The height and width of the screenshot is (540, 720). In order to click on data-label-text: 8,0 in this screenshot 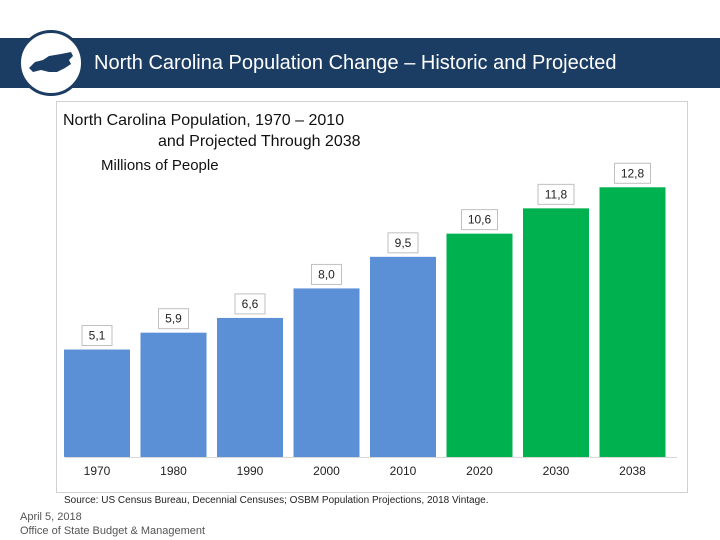, I will do `click(326, 274)`.